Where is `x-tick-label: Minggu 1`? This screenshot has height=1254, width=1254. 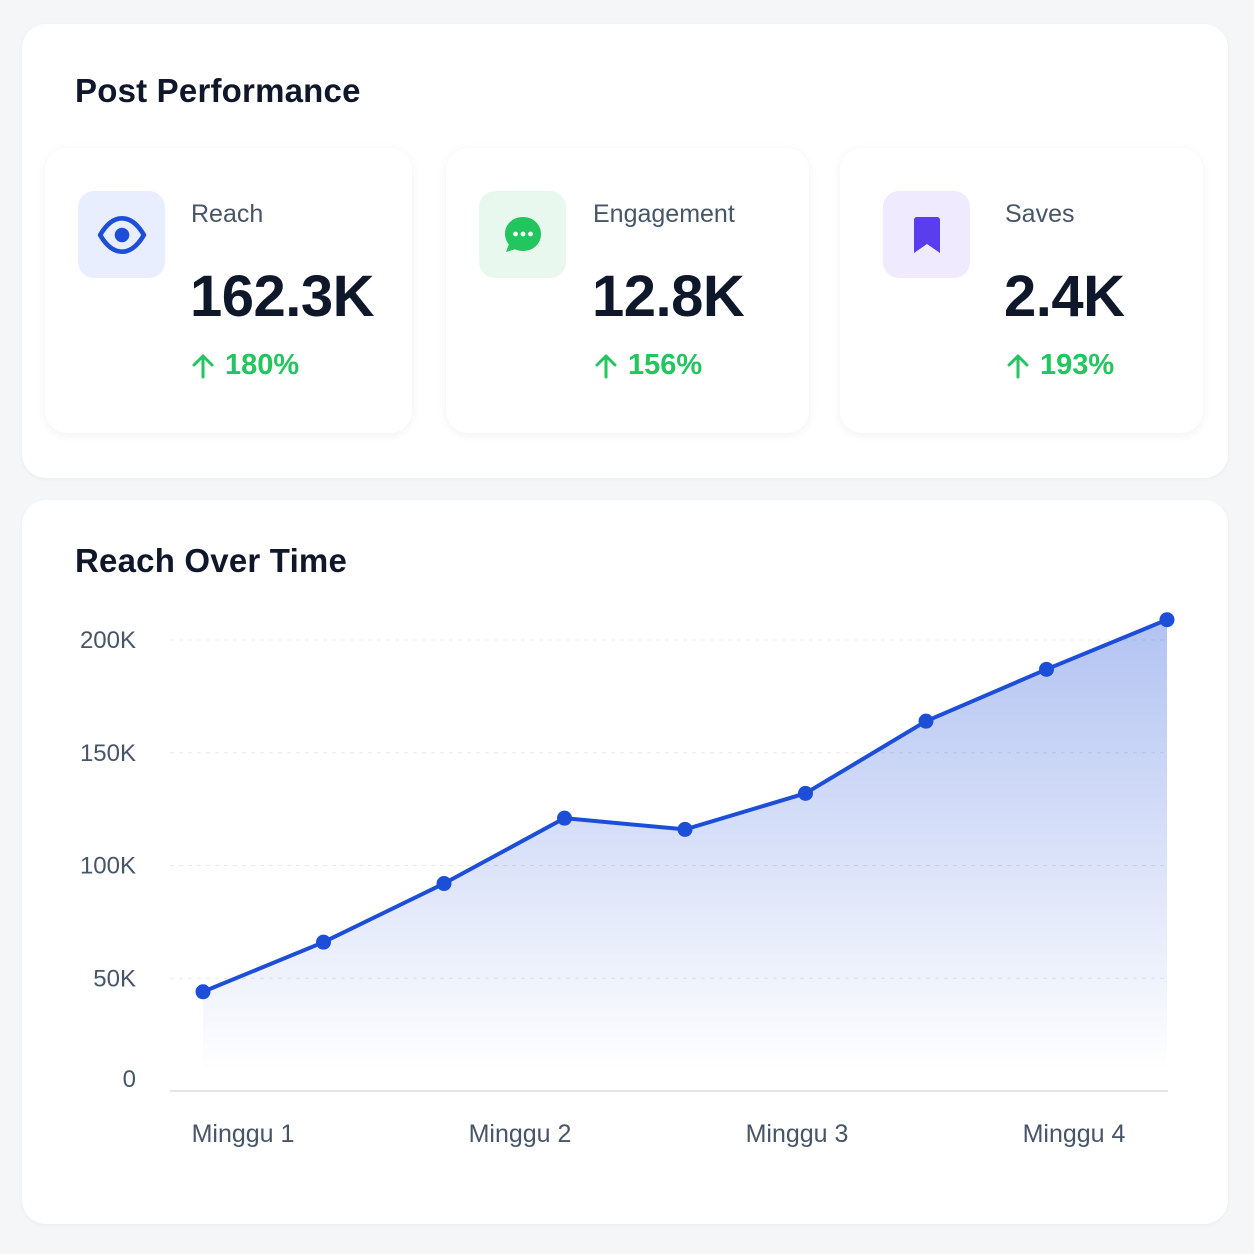 x-tick-label: Minggu 1 is located at coordinates (243, 1134).